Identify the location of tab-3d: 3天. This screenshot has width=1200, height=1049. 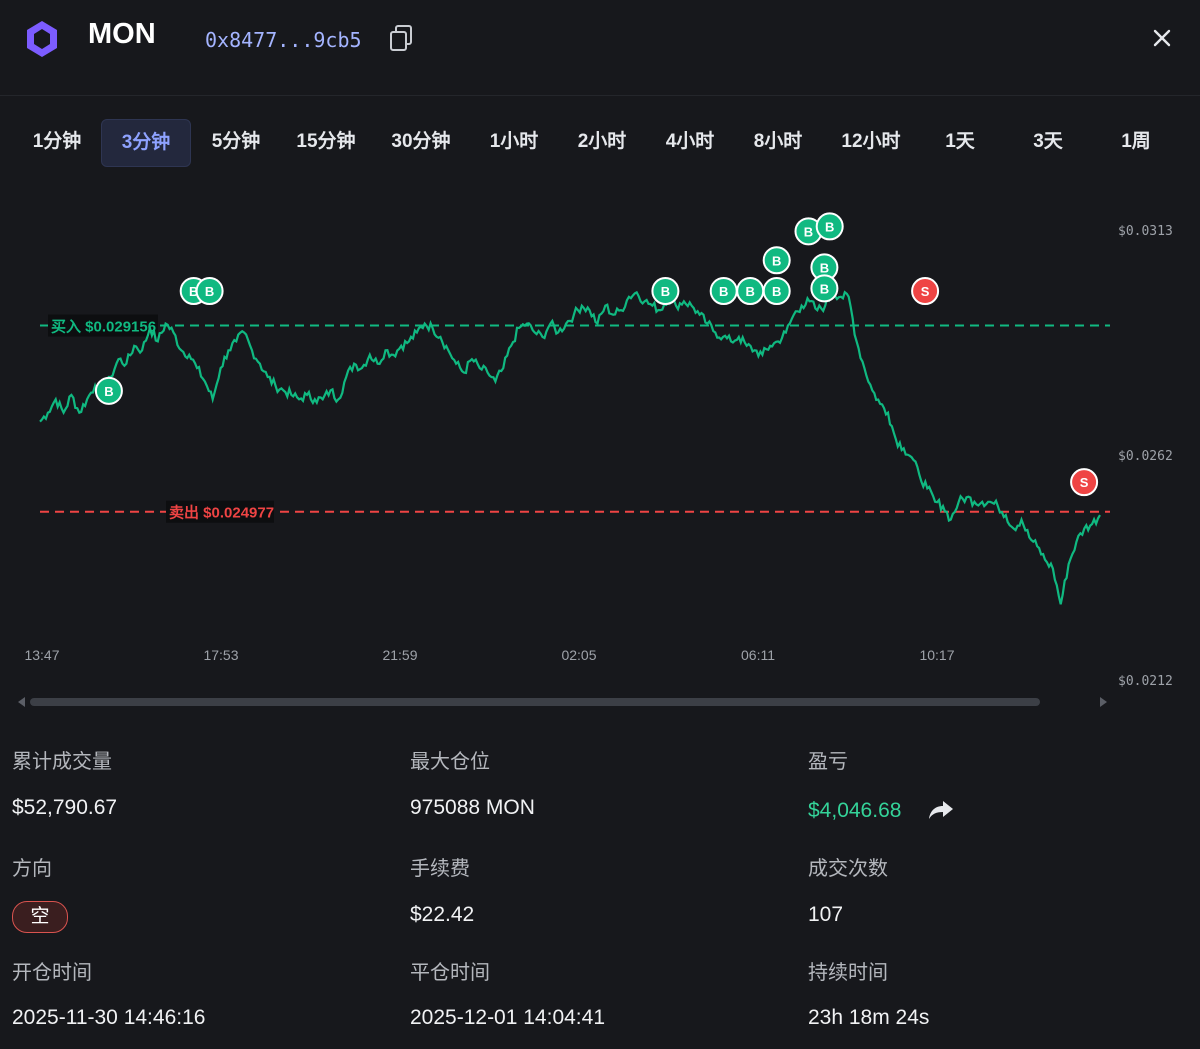
(1048, 141).